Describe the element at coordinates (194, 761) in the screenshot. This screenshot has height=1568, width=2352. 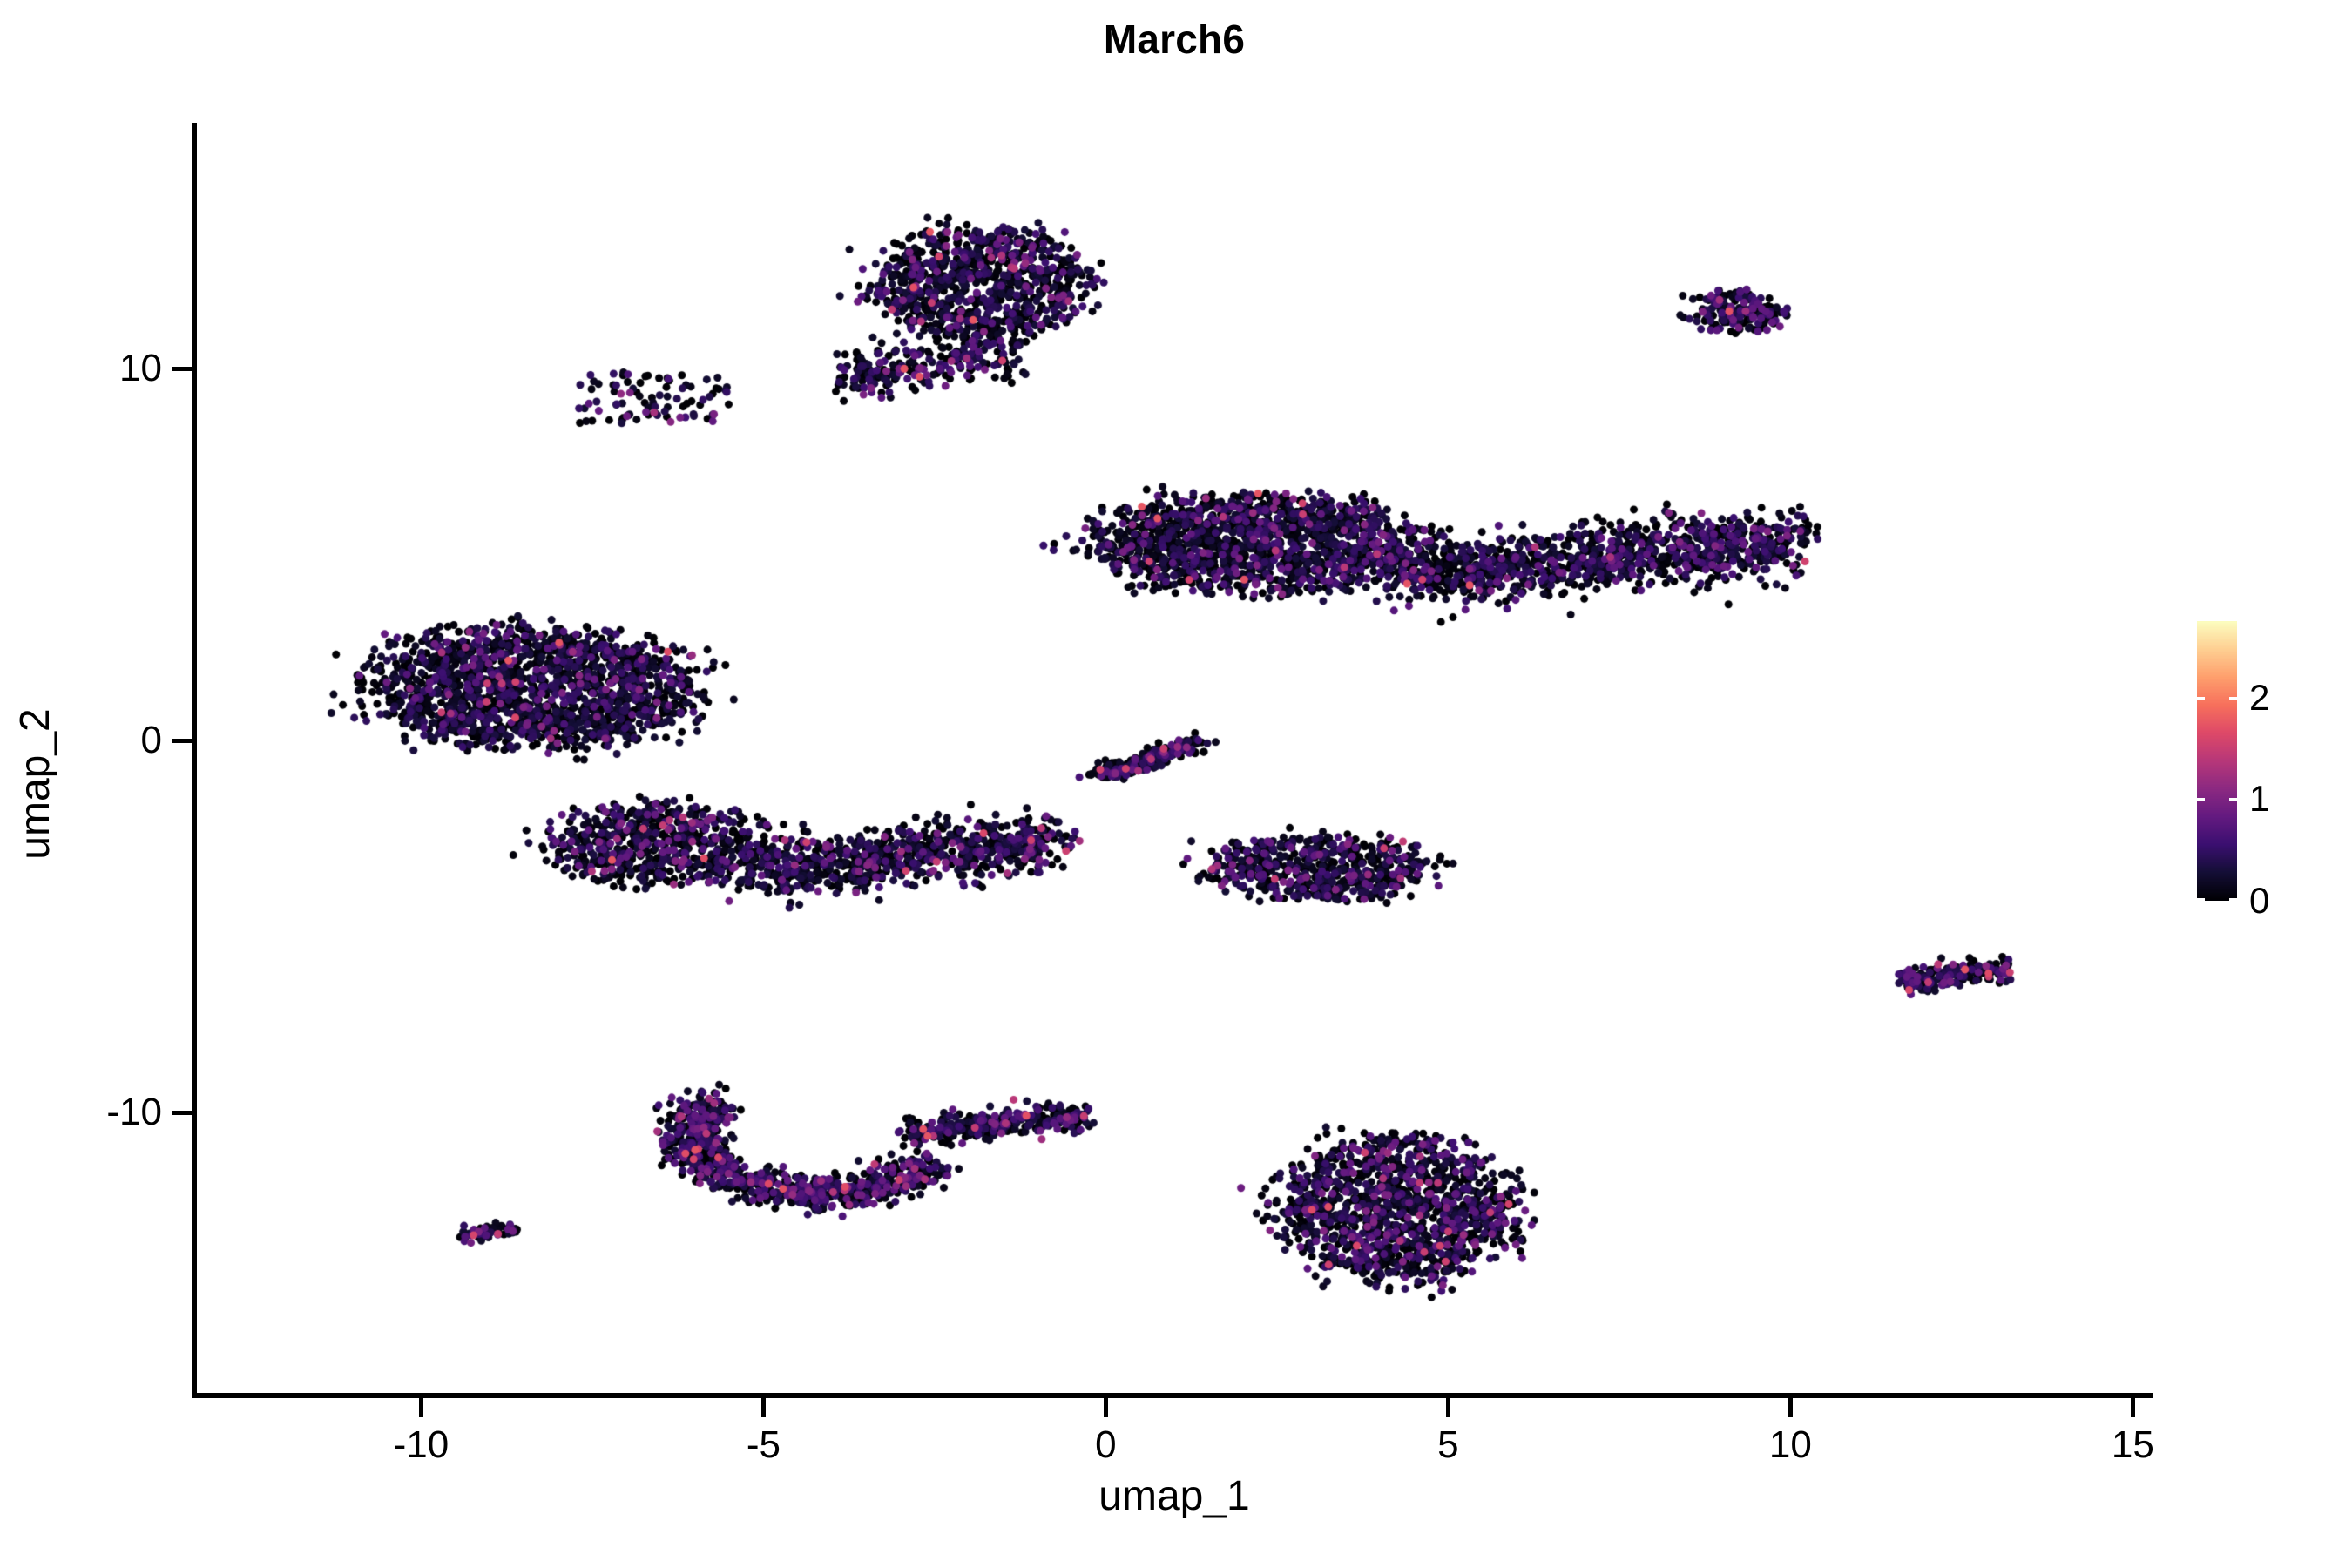
I see `y-axis-line` at that location.